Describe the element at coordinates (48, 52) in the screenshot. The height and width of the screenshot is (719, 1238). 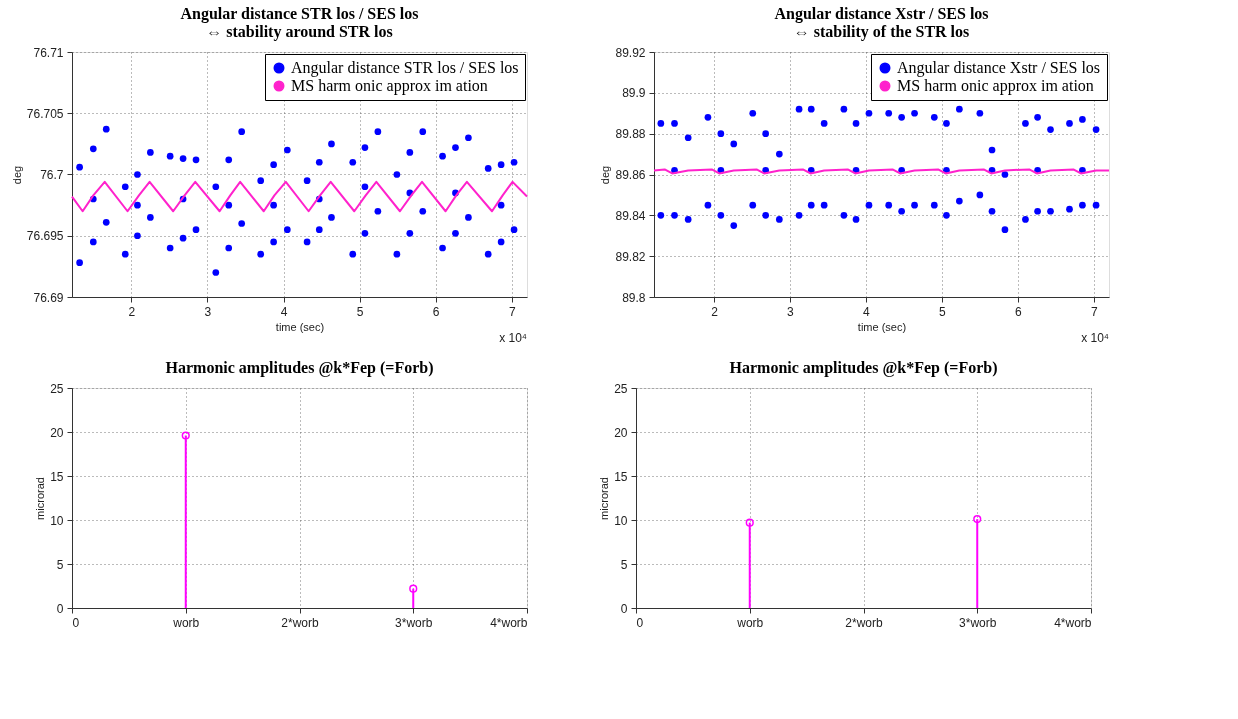
I see `y-tick-label: 76.71` at that location.